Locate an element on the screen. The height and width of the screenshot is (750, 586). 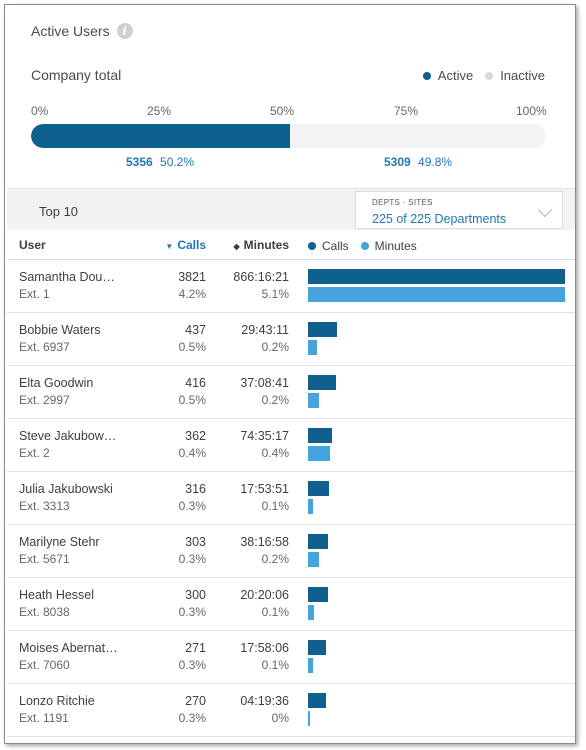
user-extension: Ext. 6937 is located at coordinates (44, 347).